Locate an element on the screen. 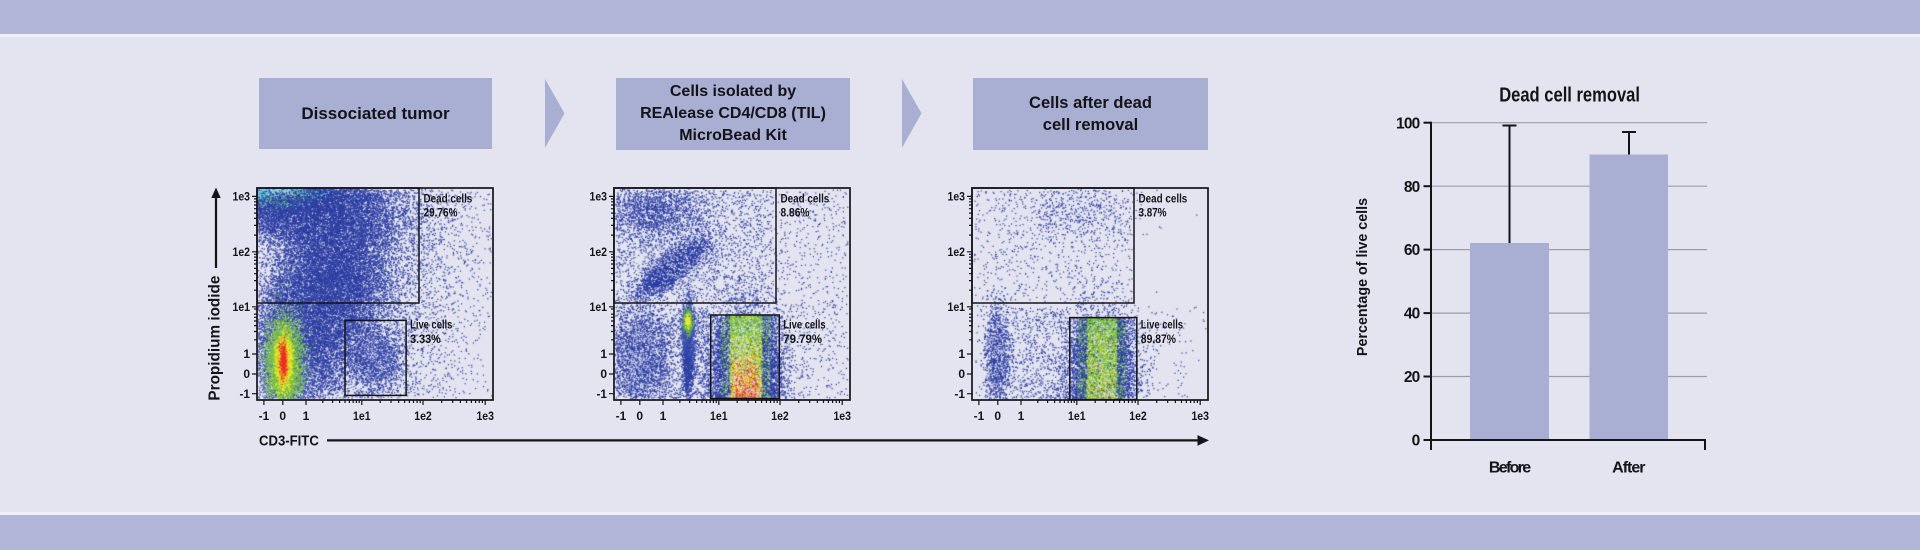 This screenshot has height=550, width=1920. svg-text: 100 is located at coordinates (1408, 123).